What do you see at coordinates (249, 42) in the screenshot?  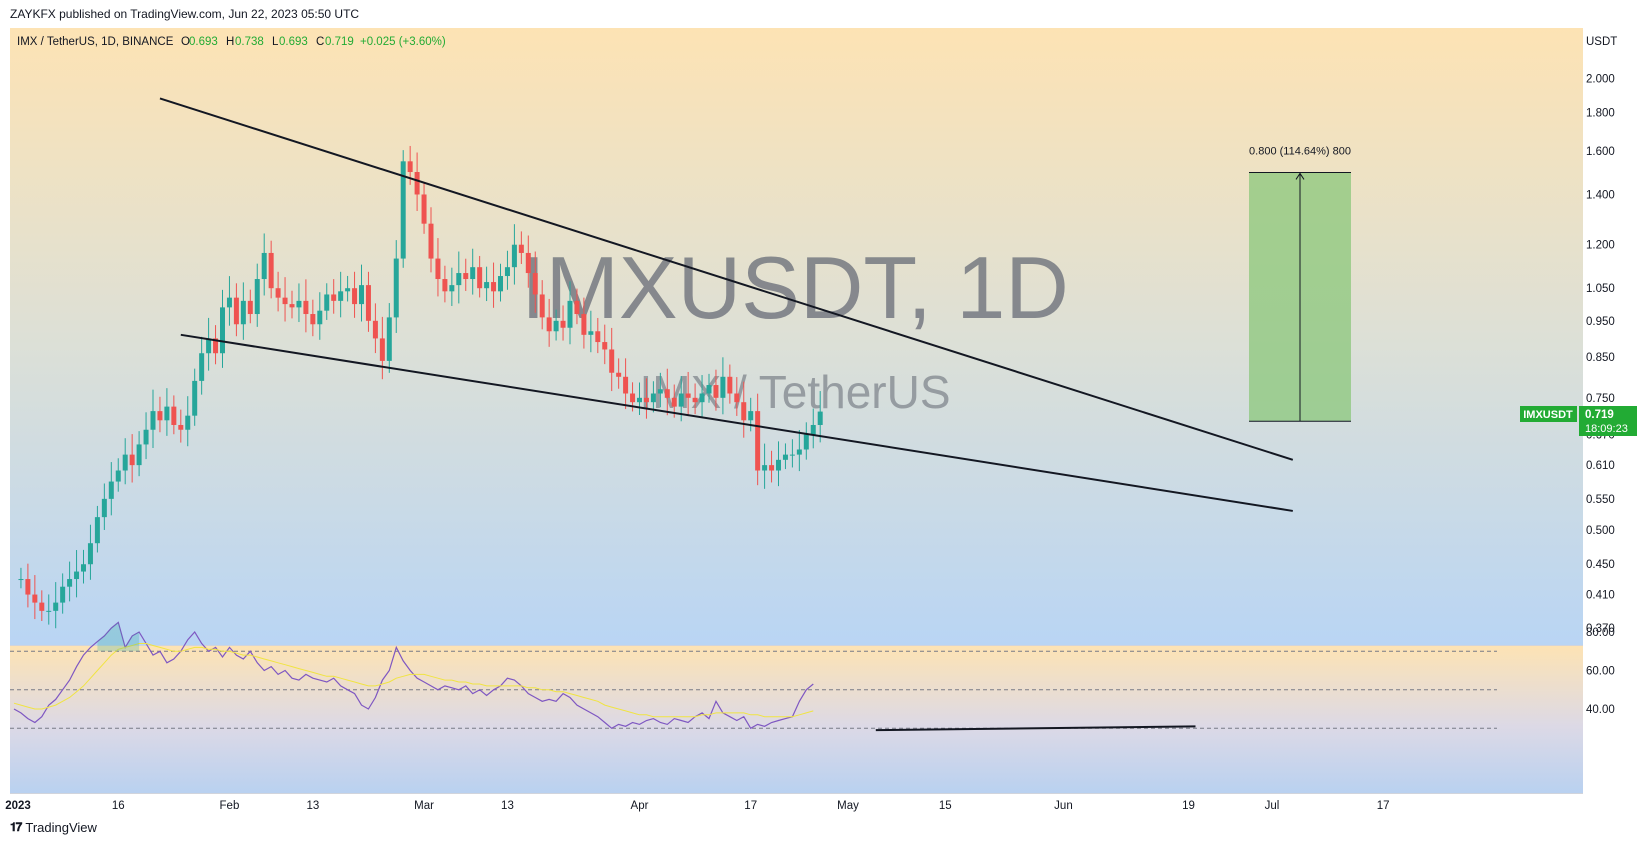 I see `legend-high: 0.738` at bounding box center [249, 42].